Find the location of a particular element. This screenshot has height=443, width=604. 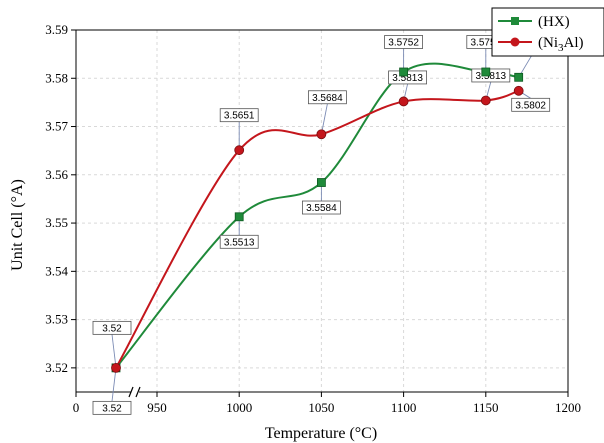

data-label: 3.5752 is located at coordinates (404, 42).